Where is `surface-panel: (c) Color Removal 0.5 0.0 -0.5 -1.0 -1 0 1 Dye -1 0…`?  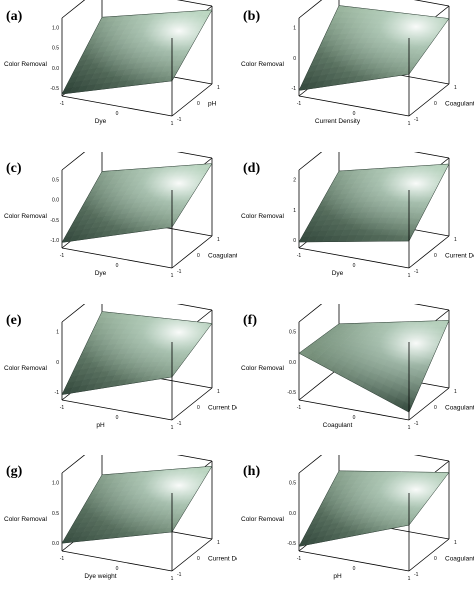
surface-panel: (c) Color Removal 0.5 0.0 -0.5 -1.0 -1 0 1 Dye -1 0… is located at coordinates (118, 227).